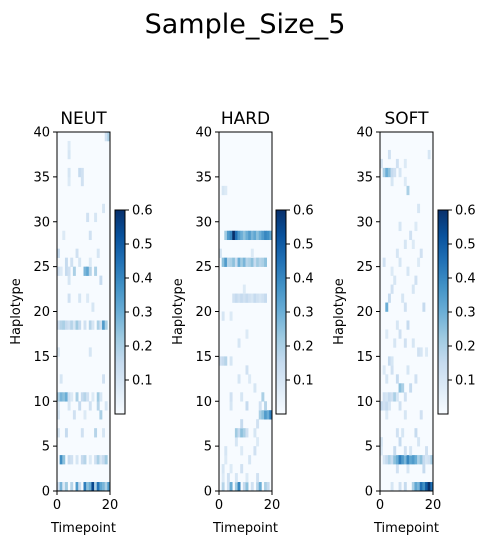  I want to click on colorbar-gradient, so click(443, 312).